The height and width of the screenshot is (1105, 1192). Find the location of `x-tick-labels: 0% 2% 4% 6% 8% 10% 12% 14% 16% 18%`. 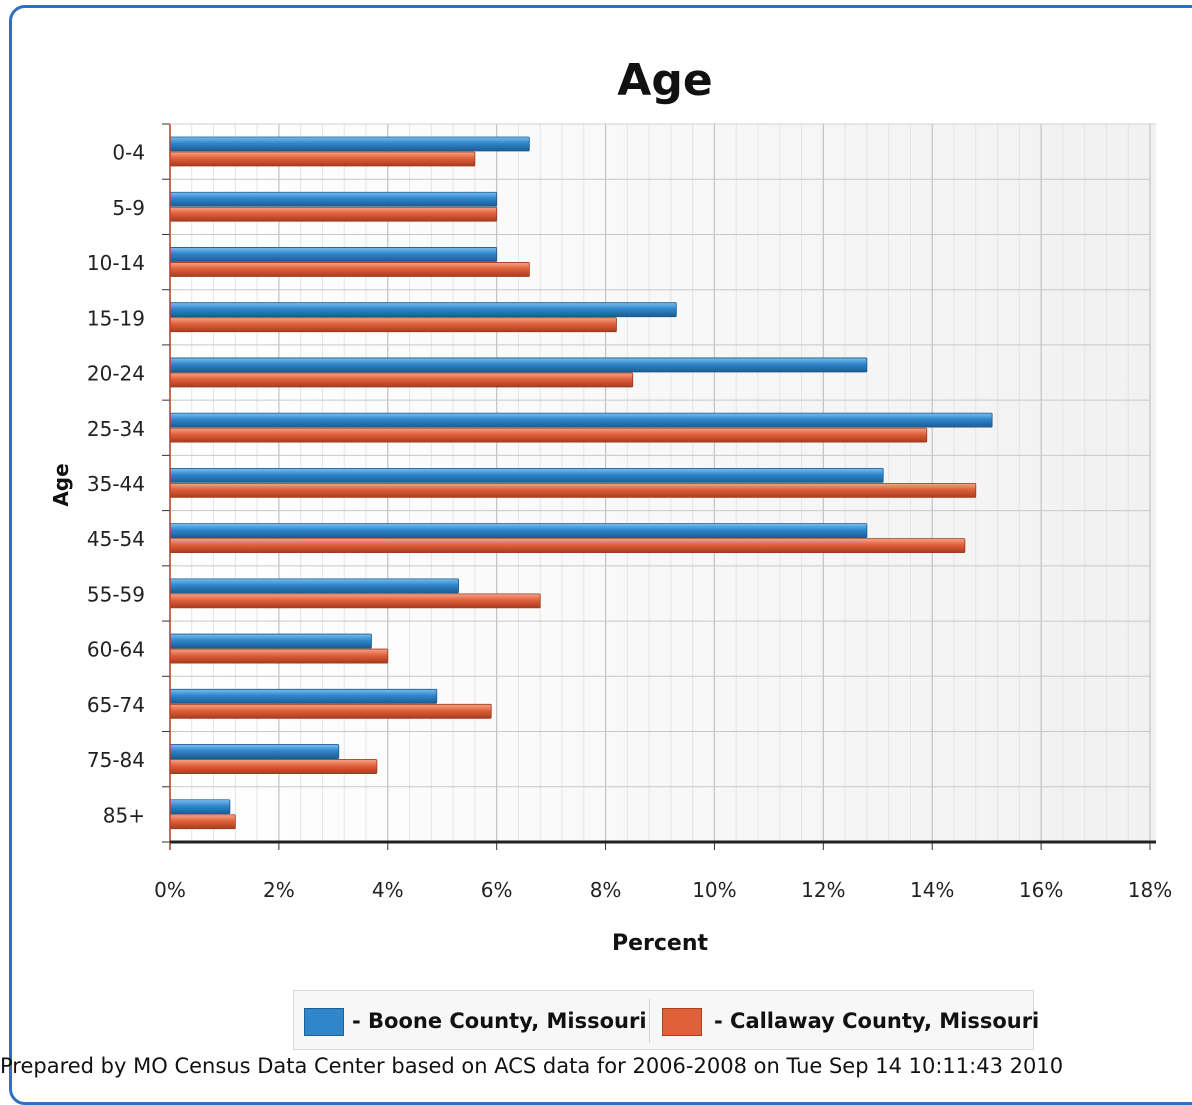

x-tick-labels: 0% 2% 4% 6% 8% 10% 12% 14% 16% 18% is located at coordinates (663, 890).